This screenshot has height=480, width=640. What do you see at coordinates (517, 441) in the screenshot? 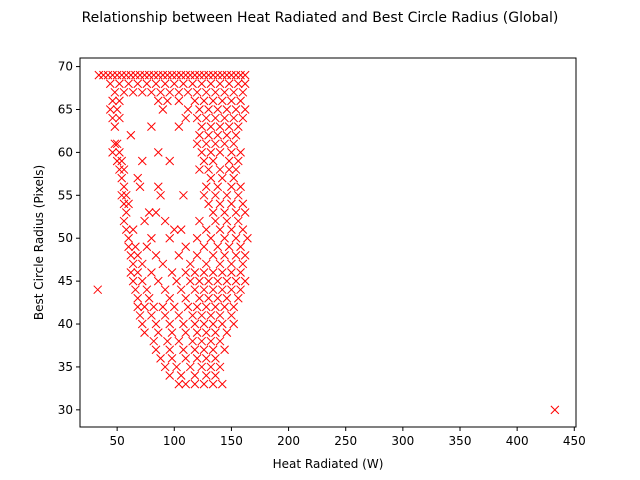
I see `x-tick-label: 400` at bounding box center [517, 441].